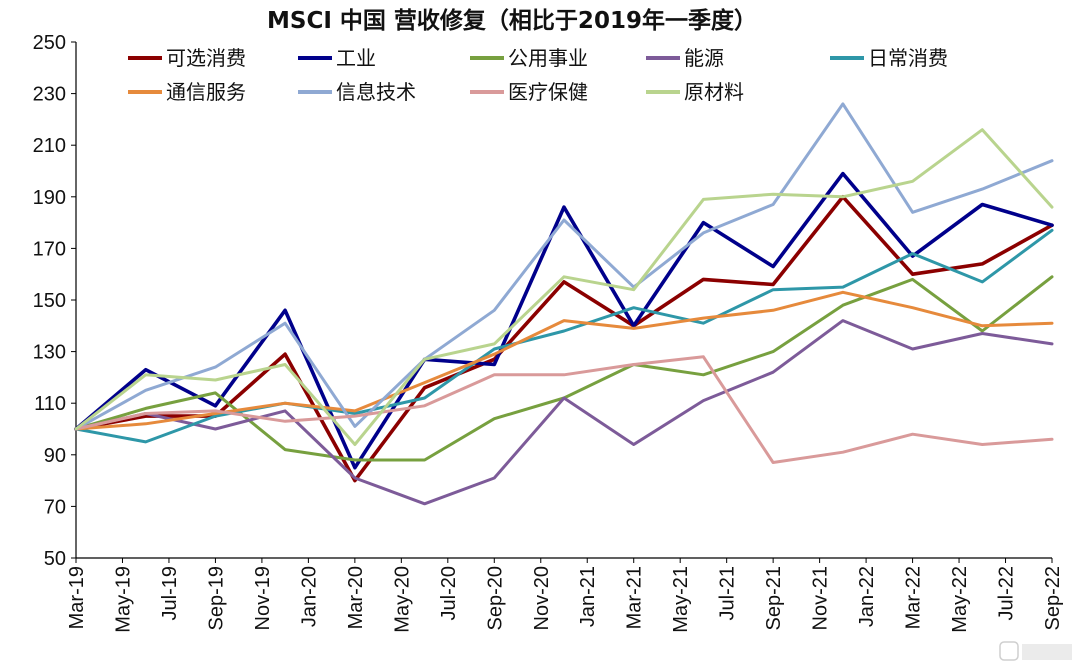 The height and width of the screenshot is (666, 1080). I want to click on y-tick-label: 110, so click(50, 404).